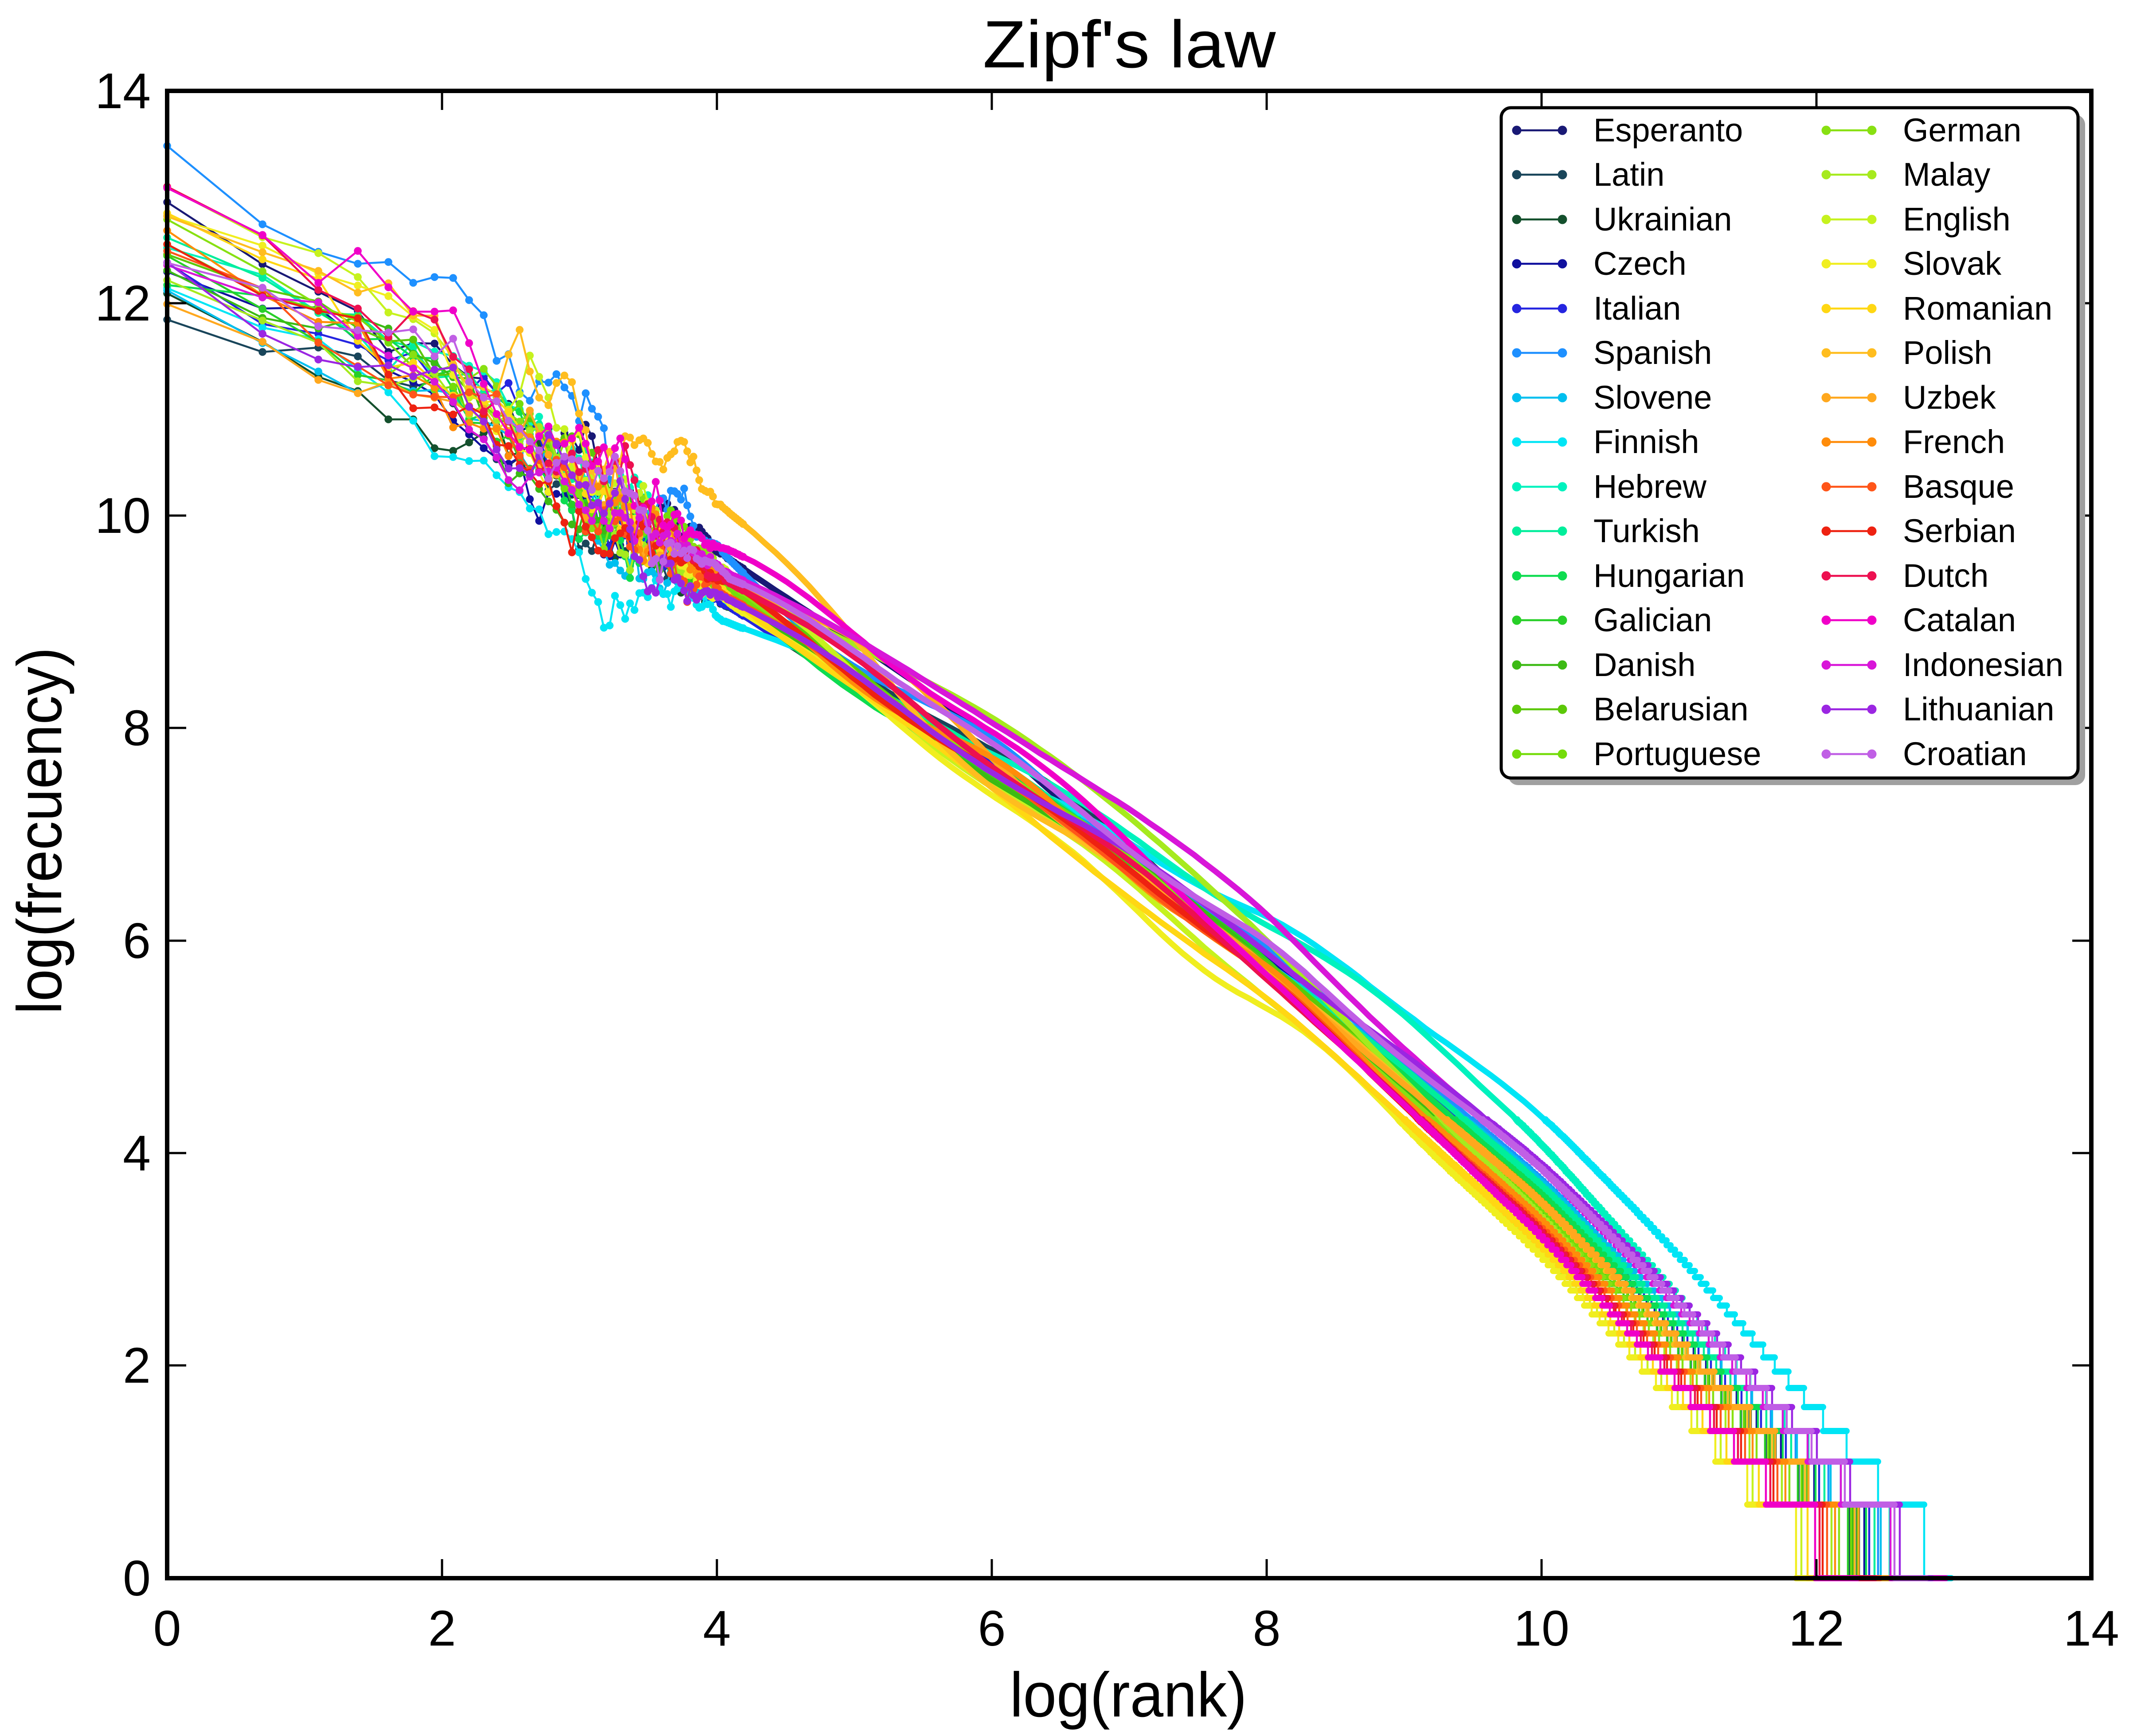 Image resolution: width=2129 pixels, height=1736 pixels. Describe the element at coordinates (1959, 620) in the screenshot. I see `svg-text: Catalan` at that location.